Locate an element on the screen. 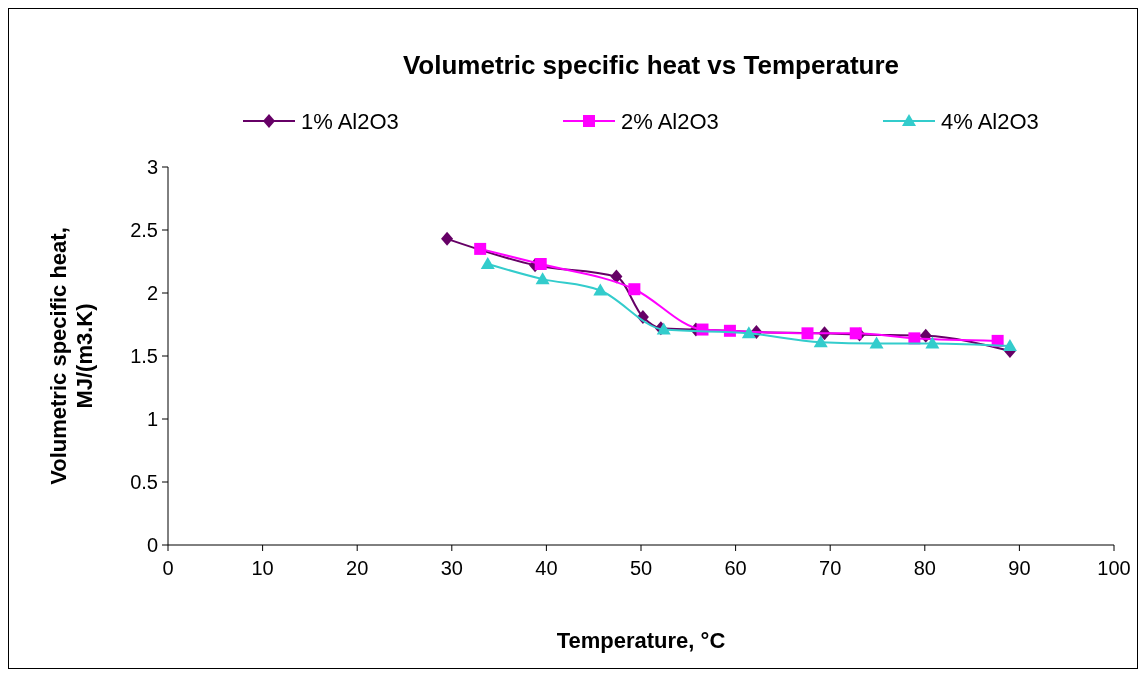 This screenshot has height=677, width=1146. x-tick-label: 30 is located at coordinates (451, 568).